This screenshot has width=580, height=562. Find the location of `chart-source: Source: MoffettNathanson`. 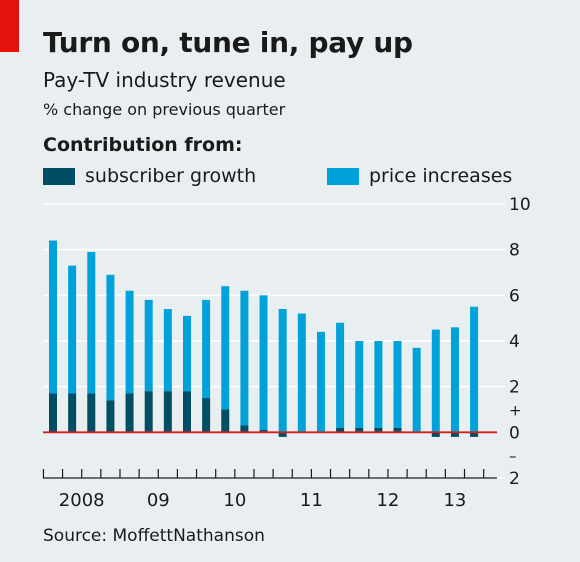

chart-source: Source: MoffettNathanson is located at coordinates (154, 536).